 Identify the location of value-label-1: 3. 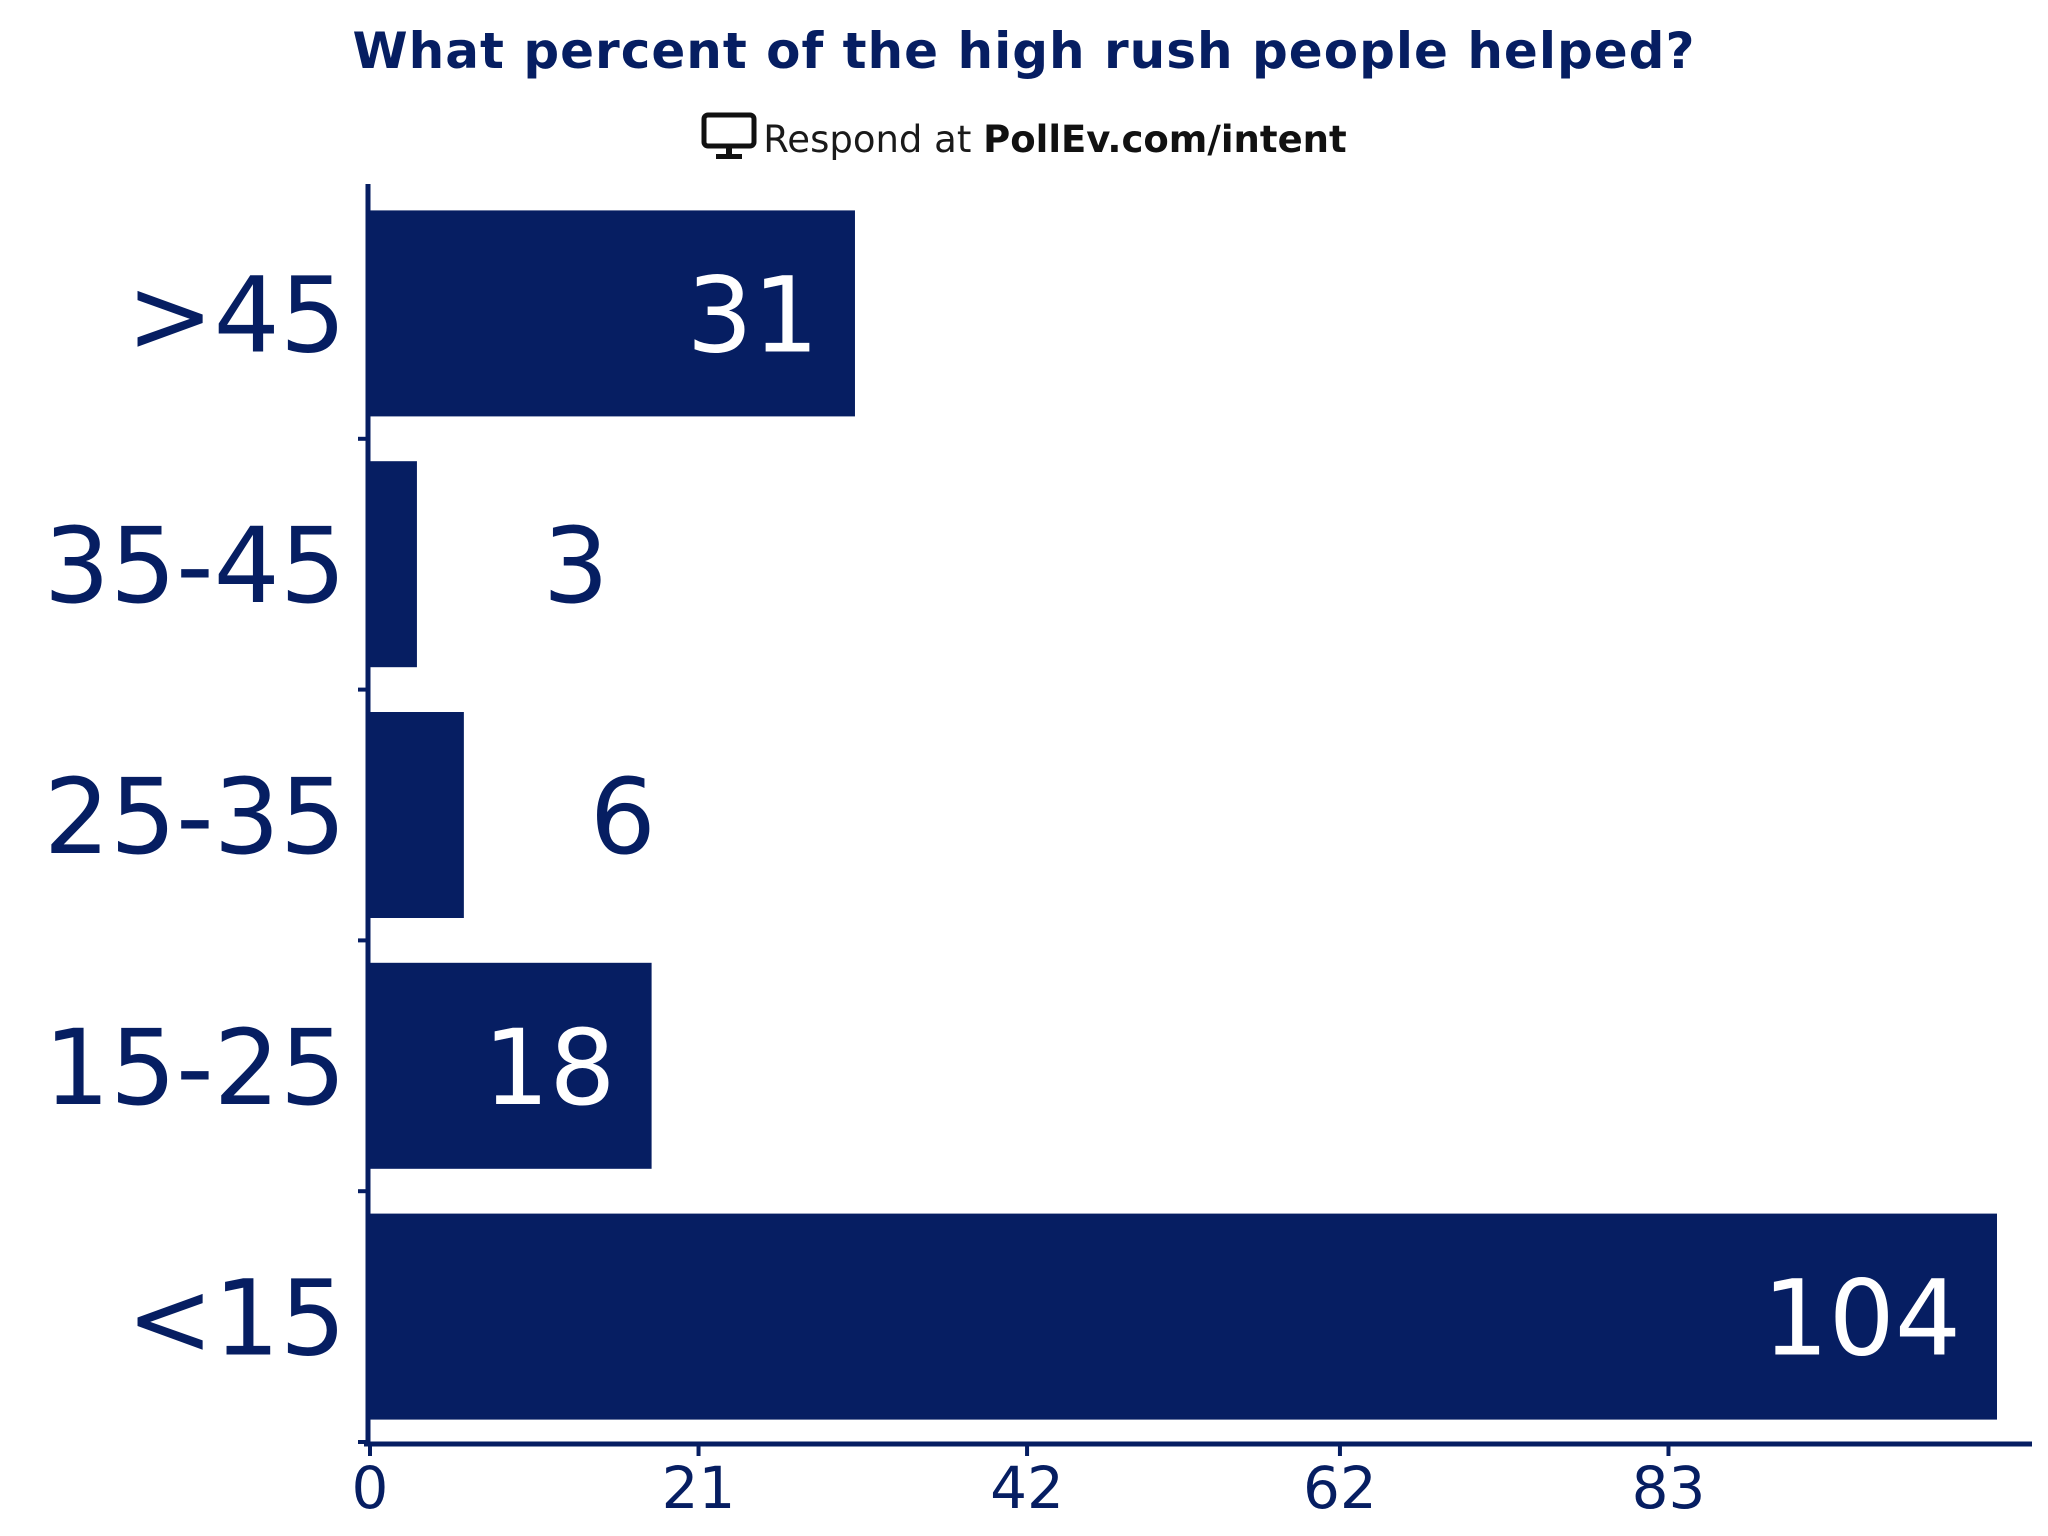
(576, 566).